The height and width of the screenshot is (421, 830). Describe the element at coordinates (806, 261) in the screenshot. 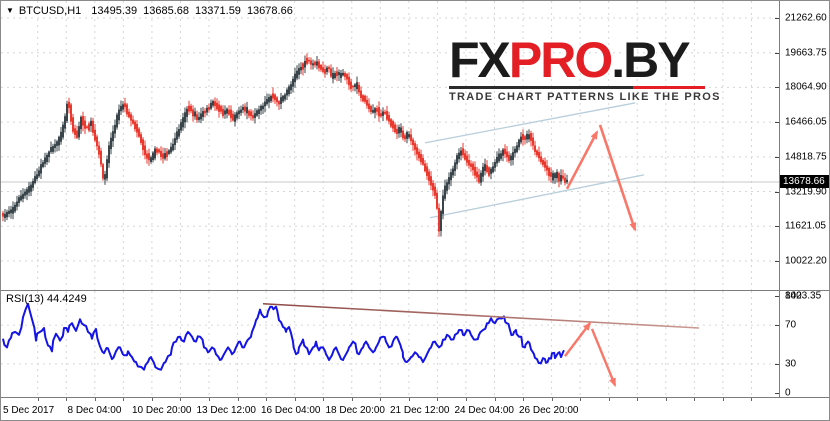

I see `price-axis-label: 10022.20` at that location.